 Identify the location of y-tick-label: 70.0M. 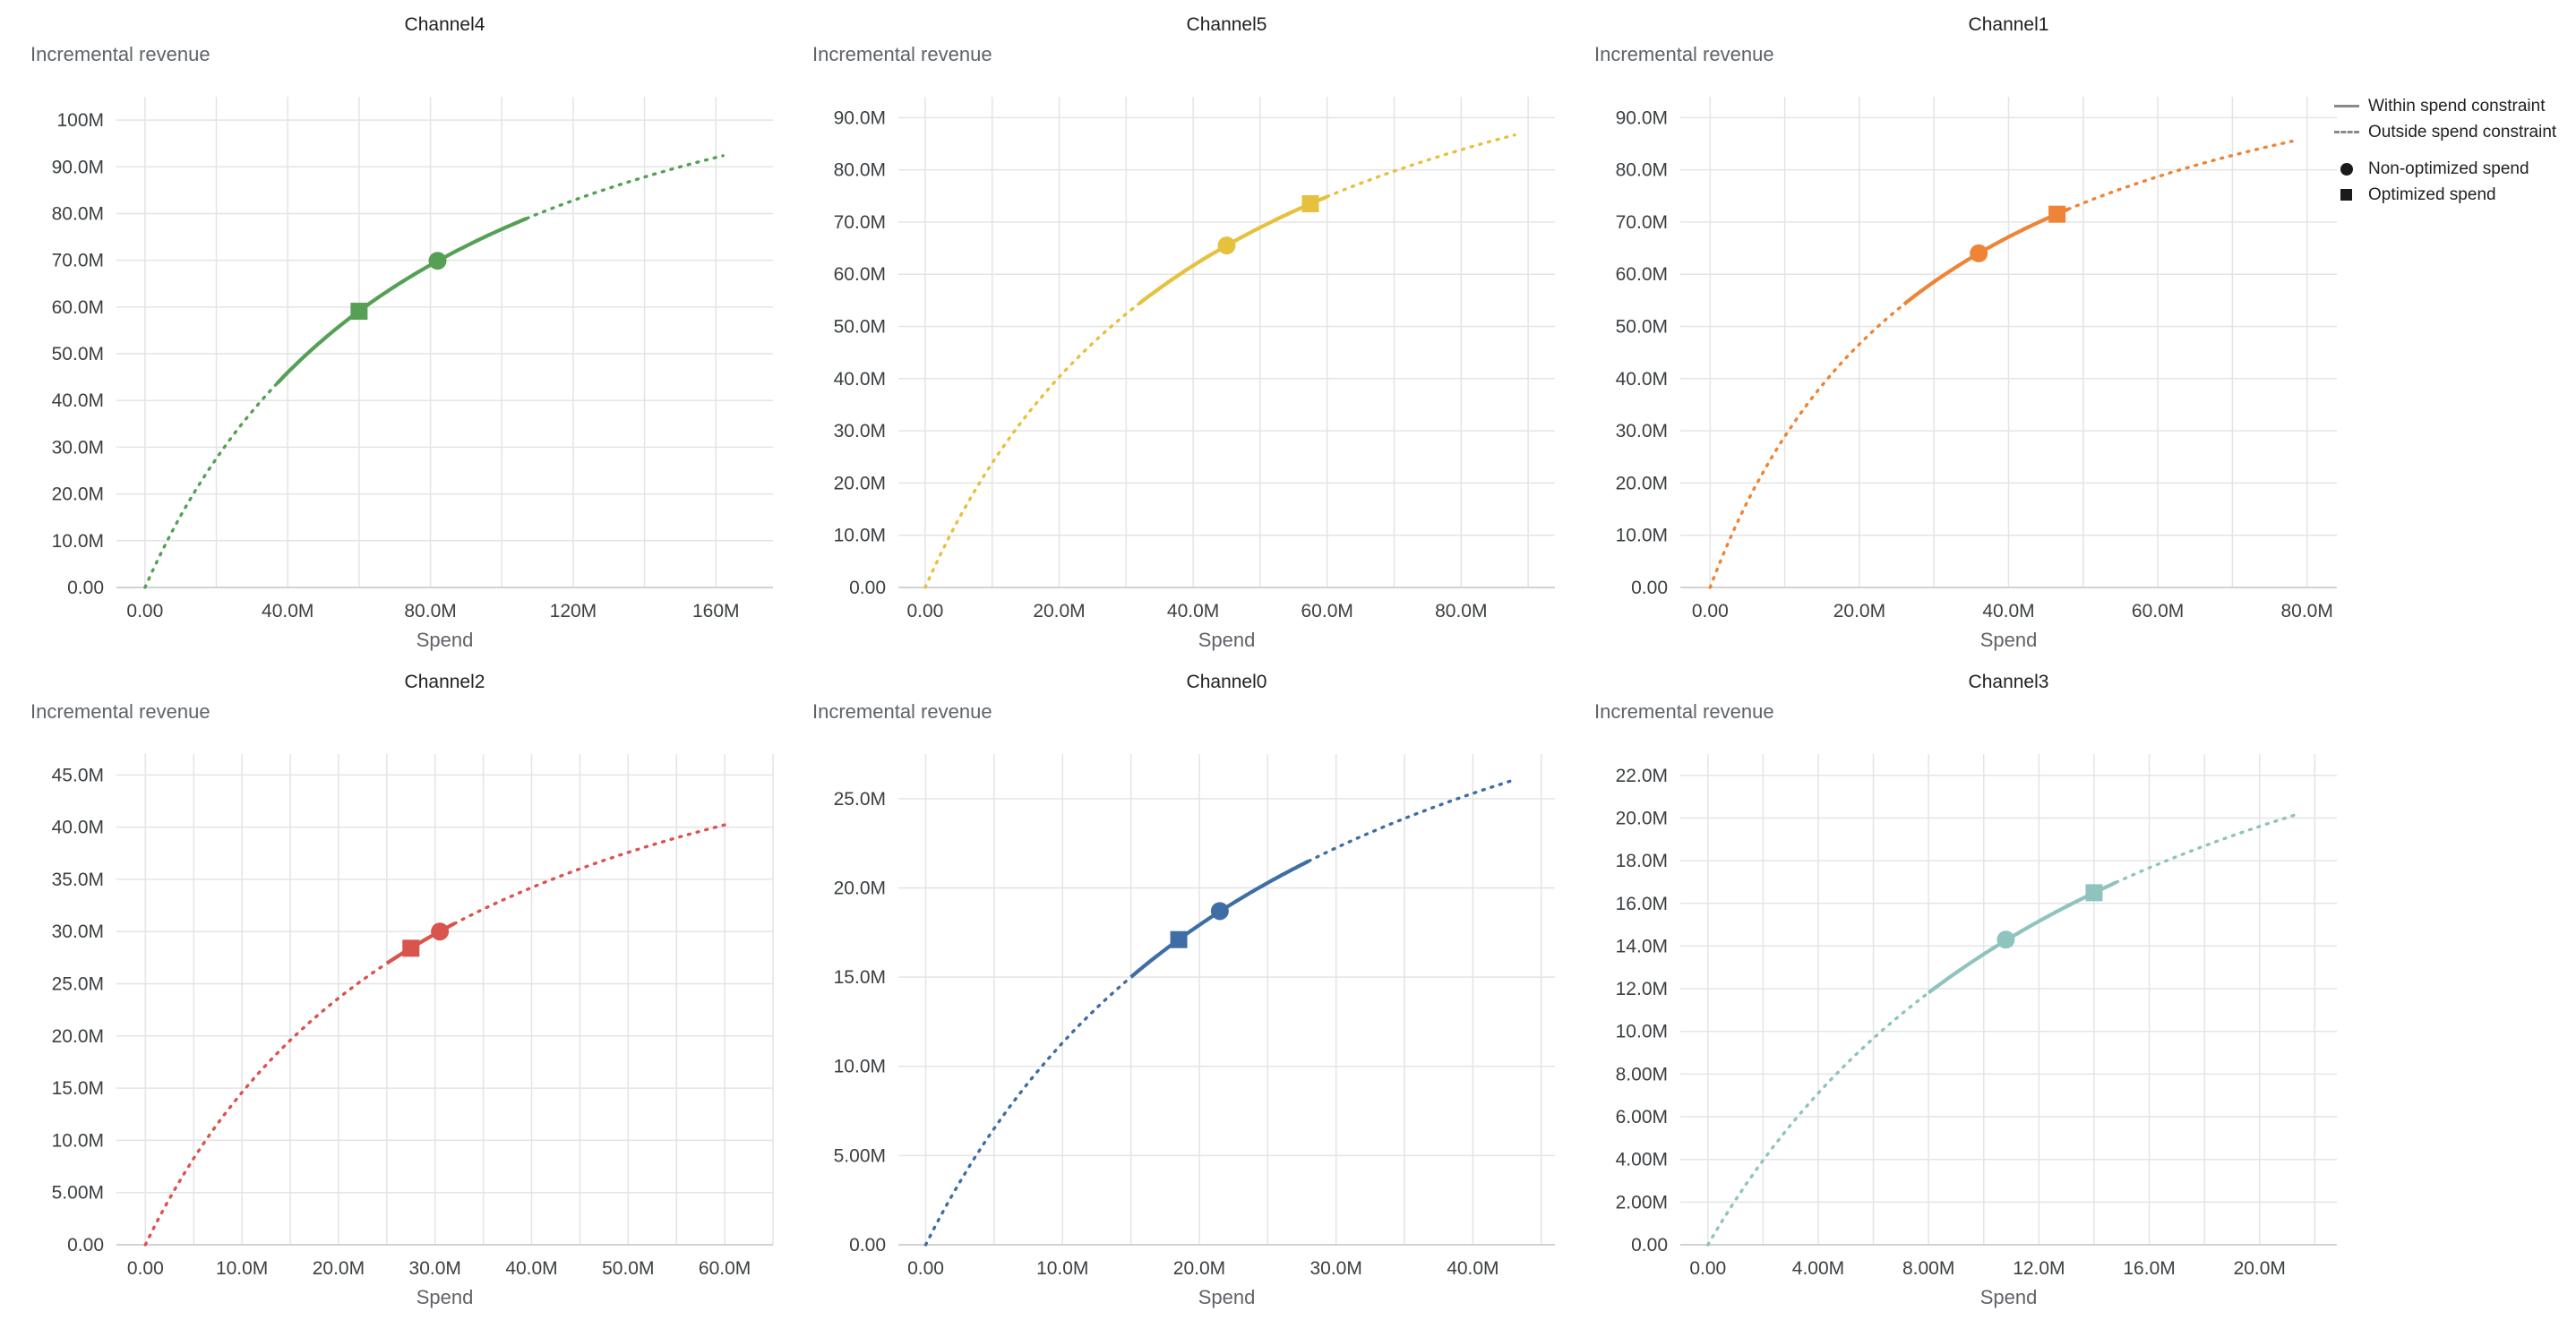
(1642, 223).